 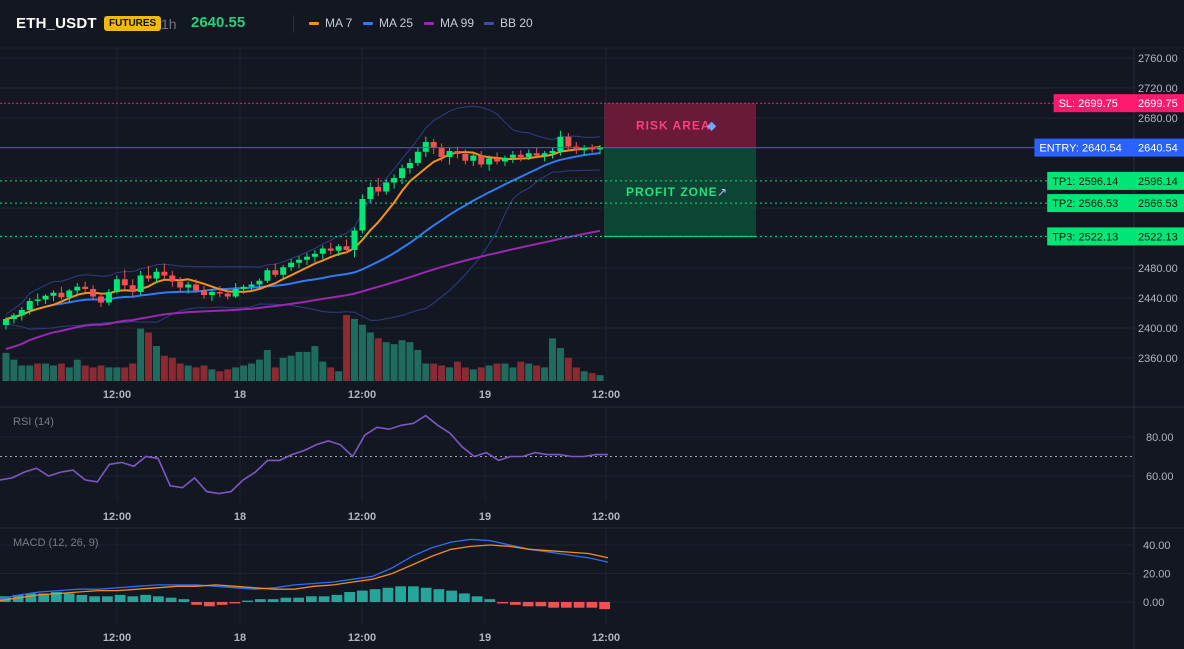 I want to click on risk-area-box, so click(x=680, y=125).